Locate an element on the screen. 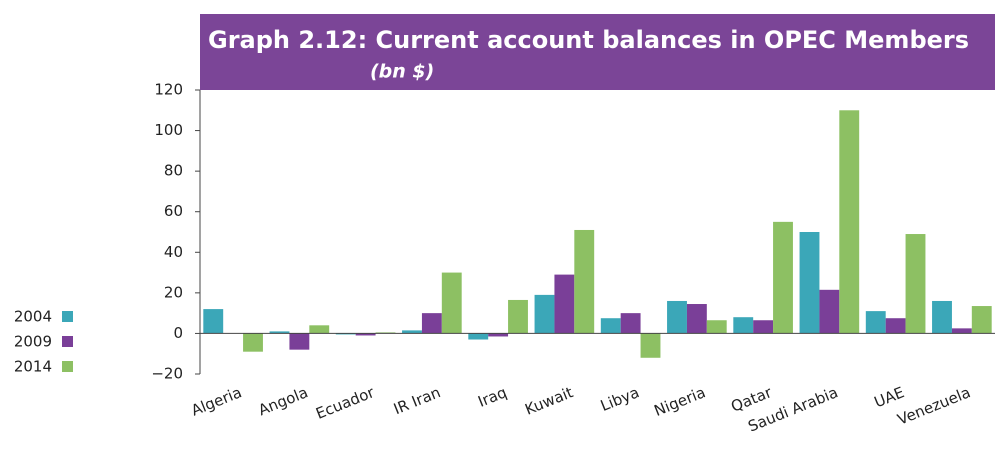  chart-subtitle: (bn $) is located at coordinates (402, 72).